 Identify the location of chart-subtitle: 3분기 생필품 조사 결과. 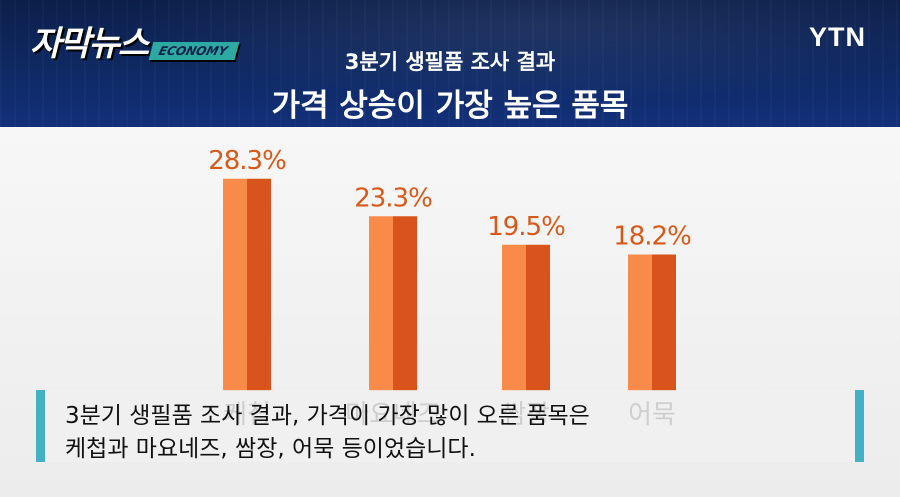
(450, 62).